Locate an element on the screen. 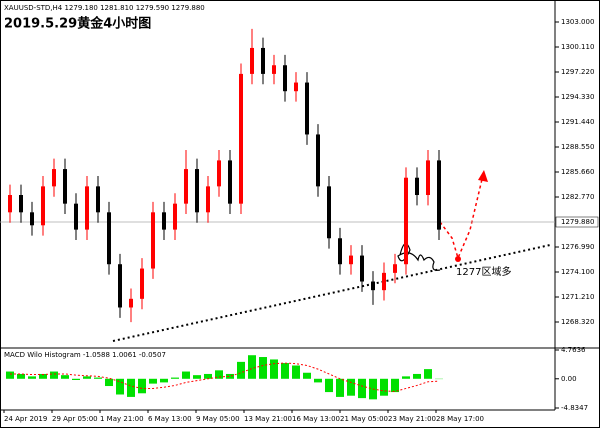  signature is located at coordinates (419, 257).